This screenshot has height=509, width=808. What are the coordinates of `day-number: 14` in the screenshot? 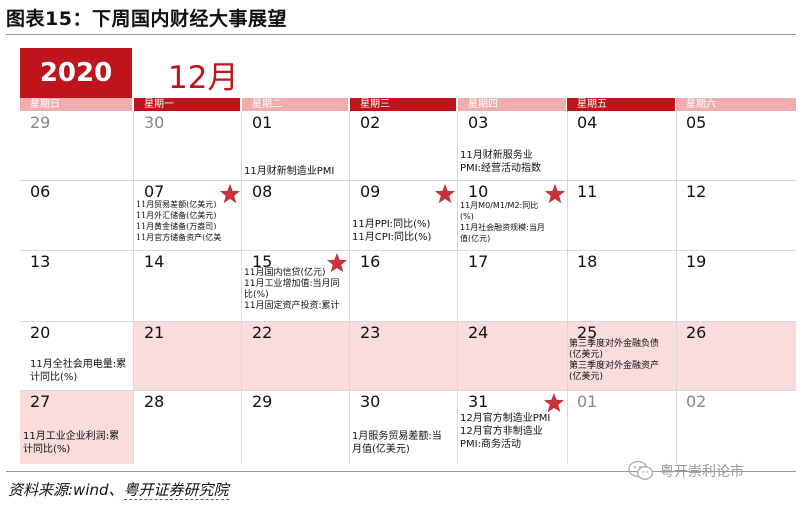 It's located at (154, 261).